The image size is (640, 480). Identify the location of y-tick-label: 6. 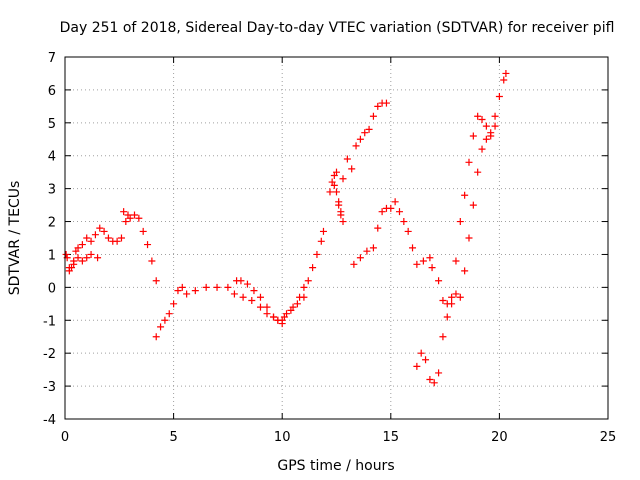
(52, 91).